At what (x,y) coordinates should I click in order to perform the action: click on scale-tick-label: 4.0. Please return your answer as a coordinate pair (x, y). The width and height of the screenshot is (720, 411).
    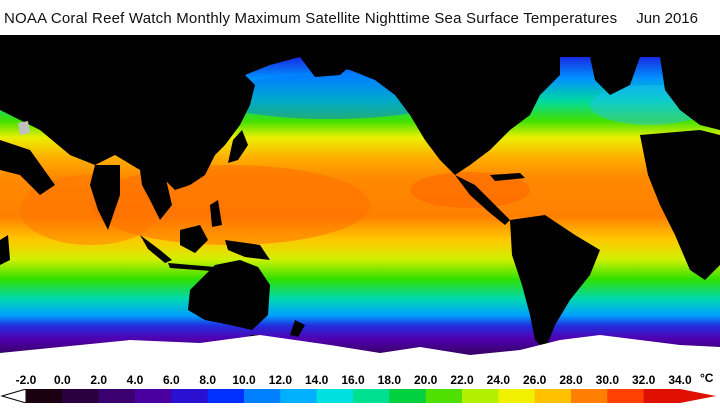
    Looking at the image, I should click on (135, 380).